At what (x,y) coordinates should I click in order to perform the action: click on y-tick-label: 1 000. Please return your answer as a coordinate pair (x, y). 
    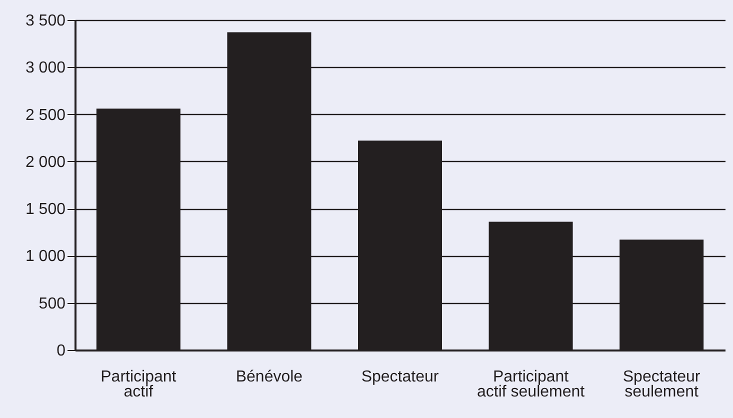
    Looking at the image, I should click on (45, 257).